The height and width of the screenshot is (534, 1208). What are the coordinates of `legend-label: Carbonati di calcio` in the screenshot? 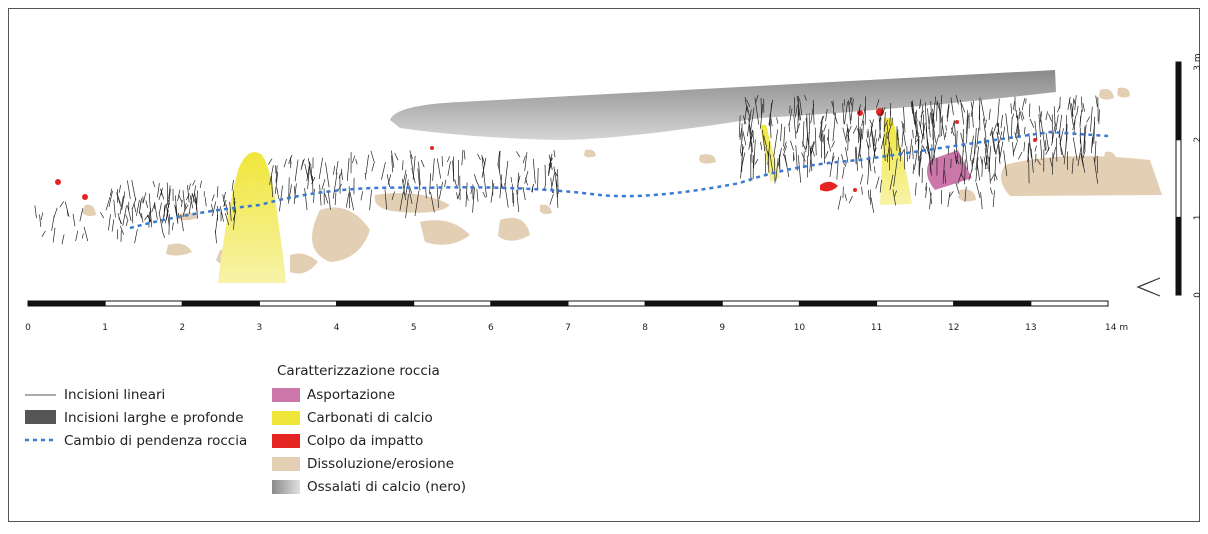 It's located at (370, 418).